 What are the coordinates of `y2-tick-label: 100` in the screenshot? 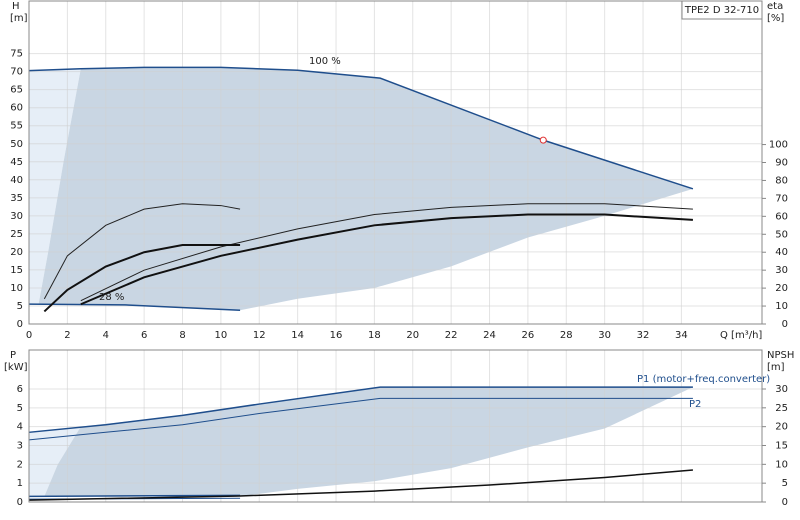 It's located at (778, 145).